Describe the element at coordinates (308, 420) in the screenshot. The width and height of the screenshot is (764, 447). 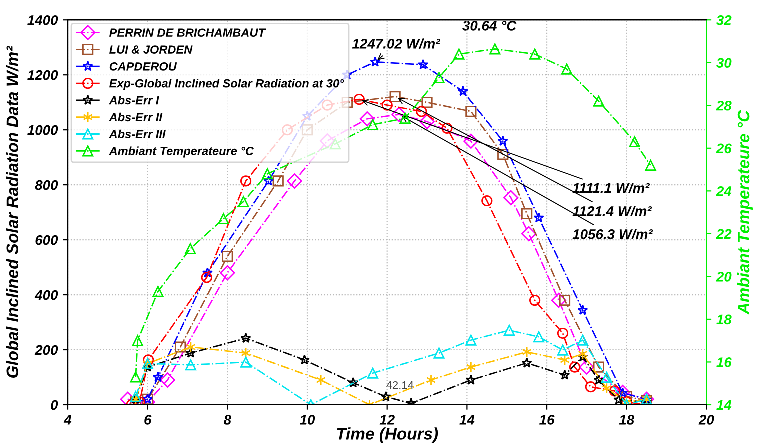
I see `x-tick-label: 10` at that location.